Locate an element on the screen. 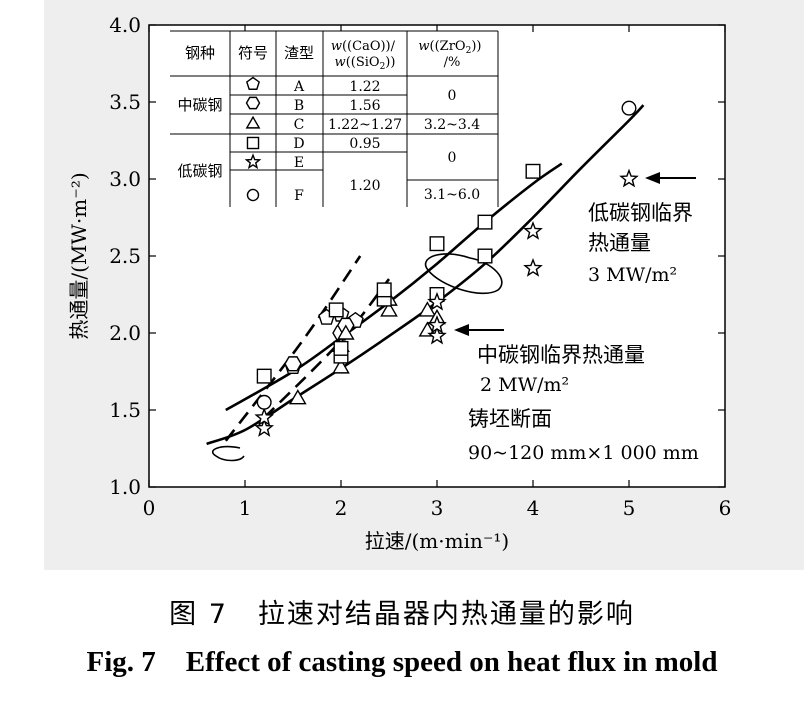 The height and width of the screenshot is (716, 804). steel-low-carbon: 低碳钢 is located at coordinates (199, 171).